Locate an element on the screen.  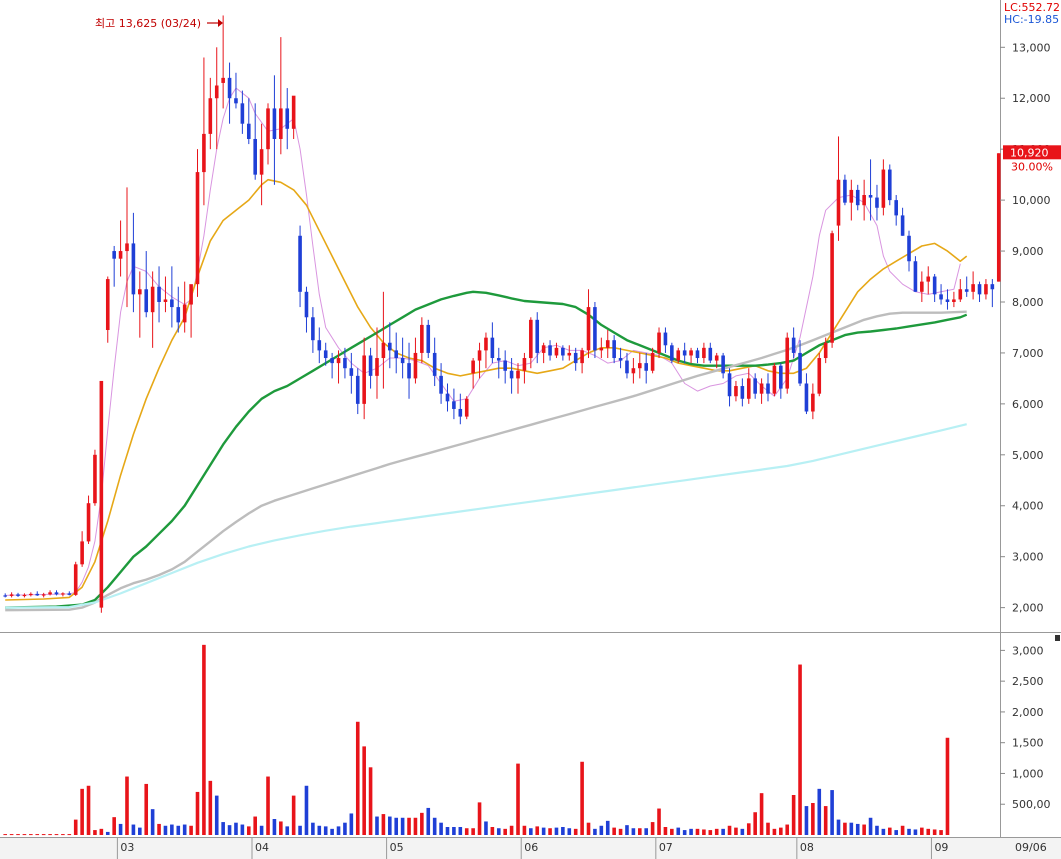
volume-scale-handle is located at coordinates (1057, 638).